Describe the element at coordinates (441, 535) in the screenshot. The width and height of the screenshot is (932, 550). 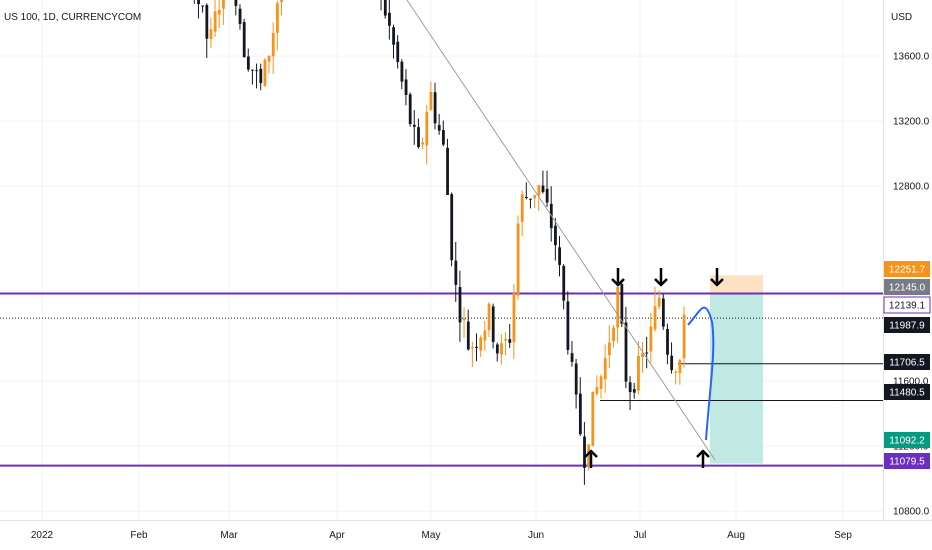
I see `time-axis: 2022 Feb Mar Apr May Jun Jul Aug Sep` at that location.